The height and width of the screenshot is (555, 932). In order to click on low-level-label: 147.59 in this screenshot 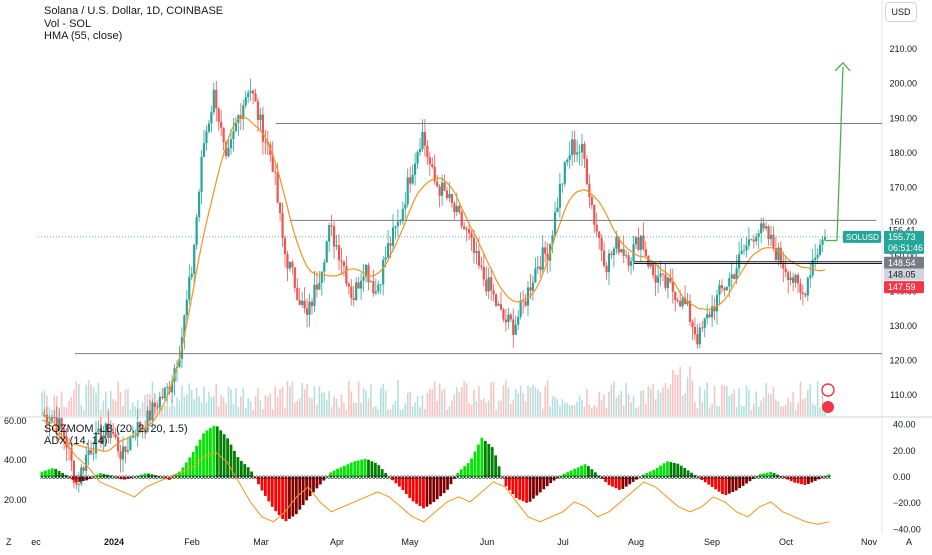, I will do `click(902, 287)`.